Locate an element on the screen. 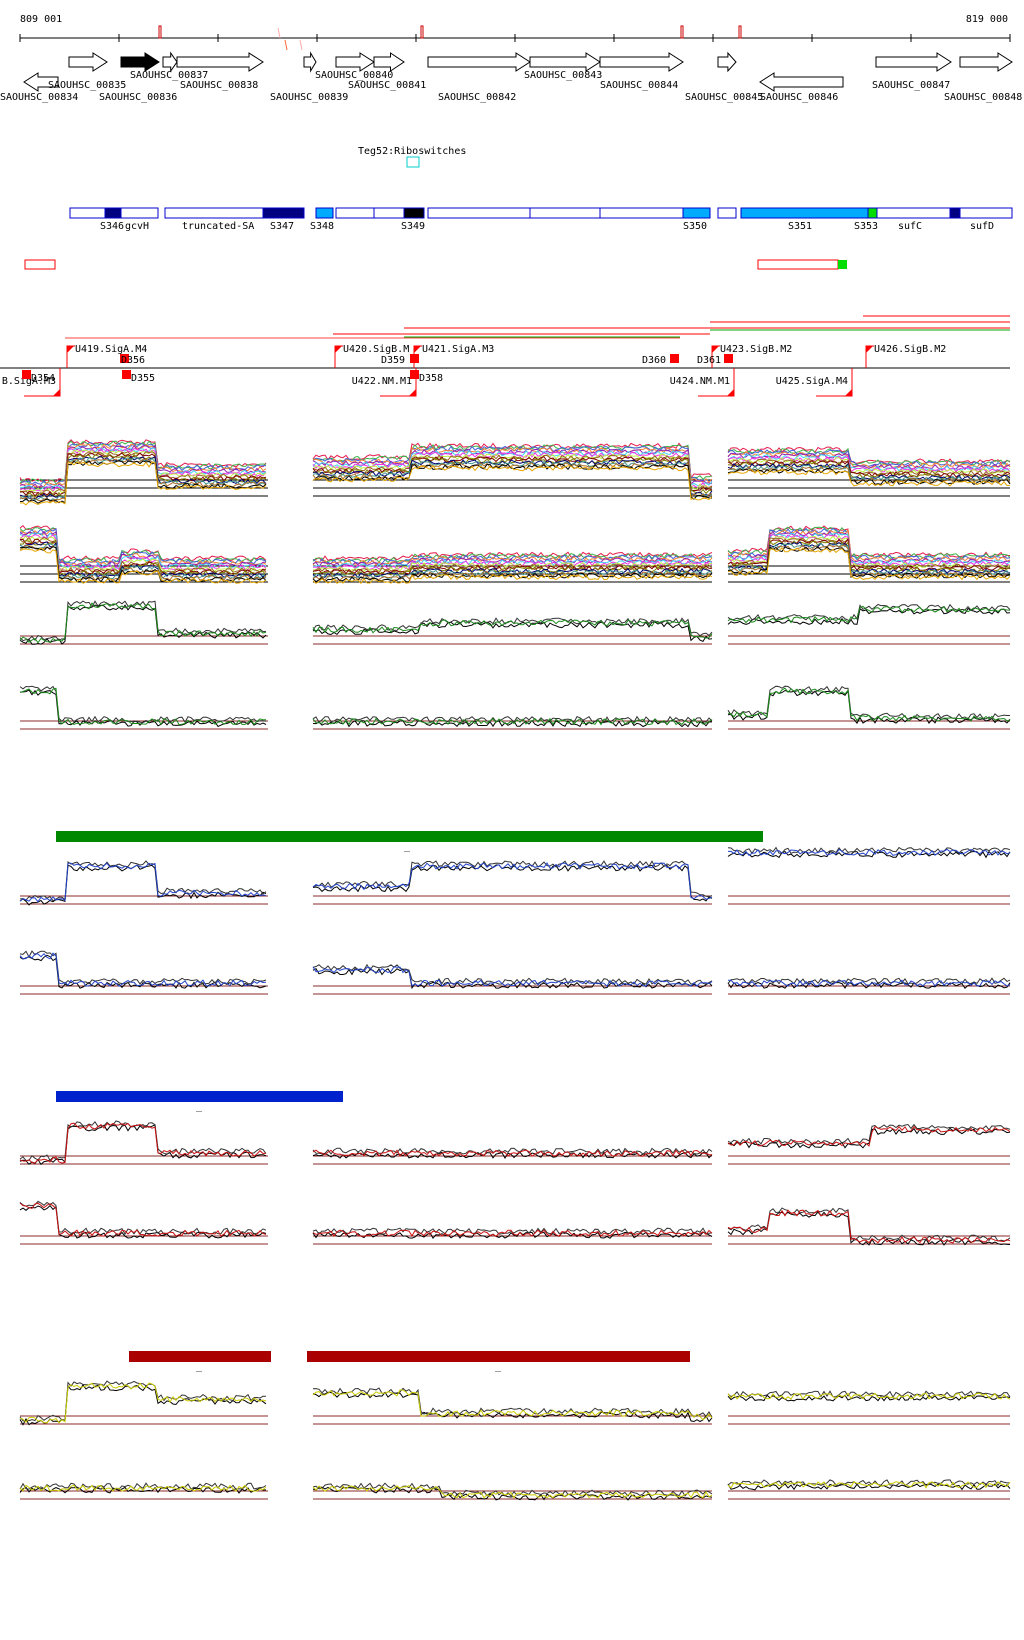 The height and width of the screenshot is (1640, 1024). promoter-u420-sigb-m: U420.SigB.M is located at coordinates (371, 356).